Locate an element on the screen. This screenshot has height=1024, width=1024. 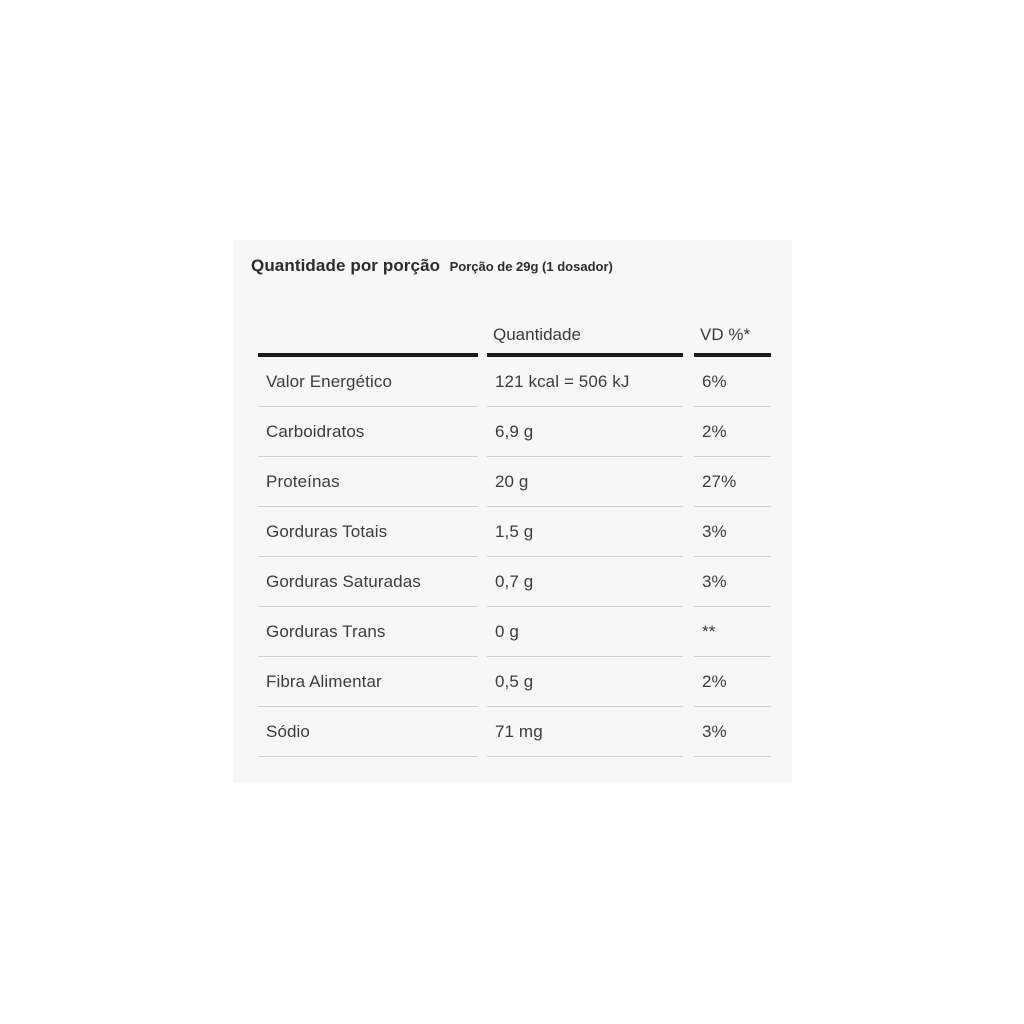
serving-size-label: Porção de 29g (1 dosador) is located at coordinates (531, 266).